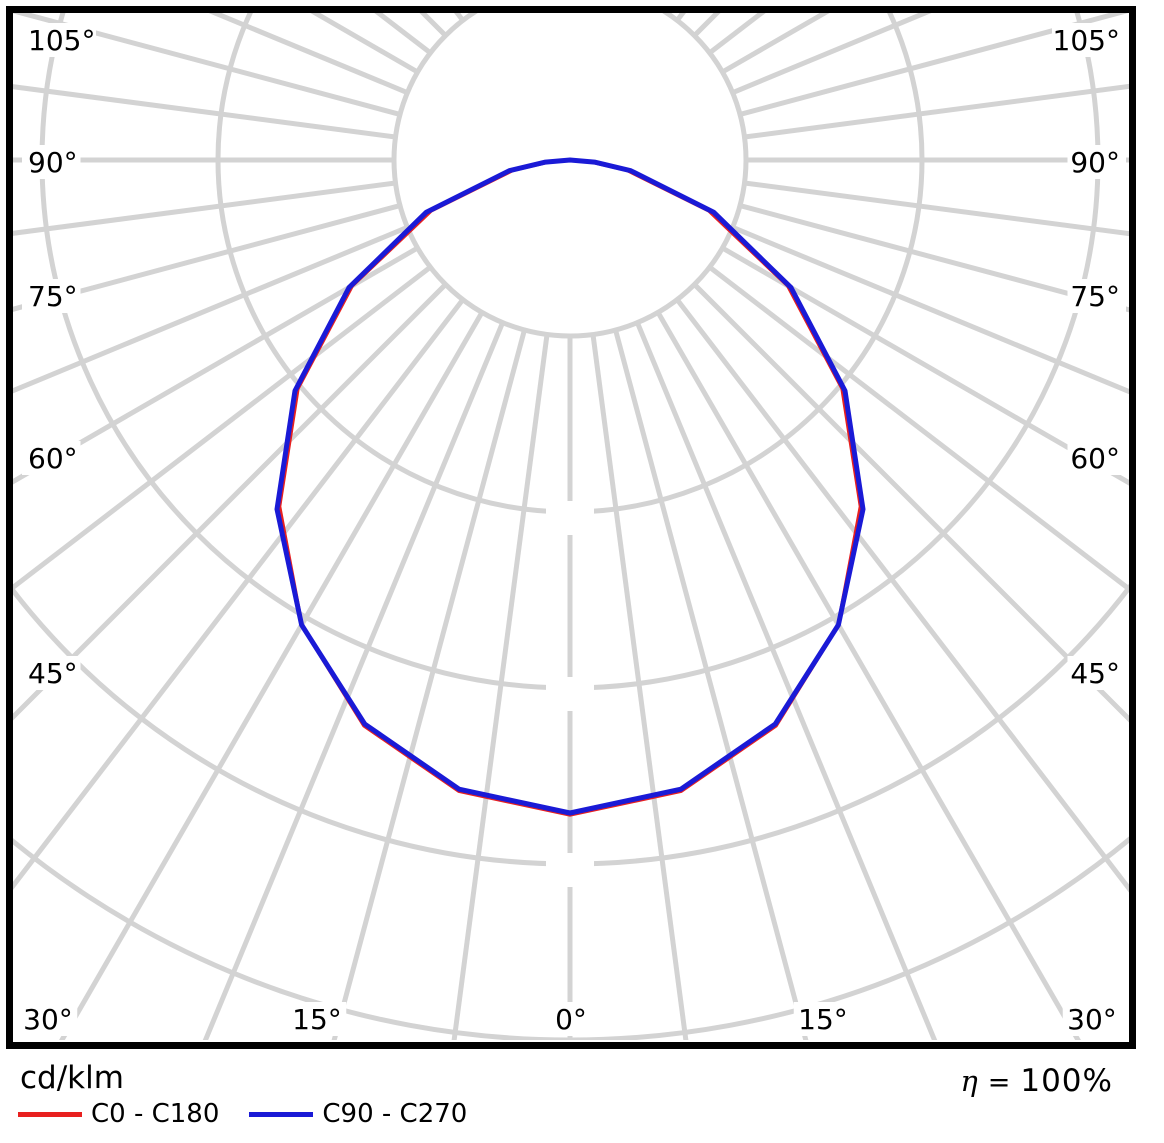 The height and width of the screenshot is (1143, 1164). I want to click on legend: C0 - C180 C90 - C270, so click(257, 1114).